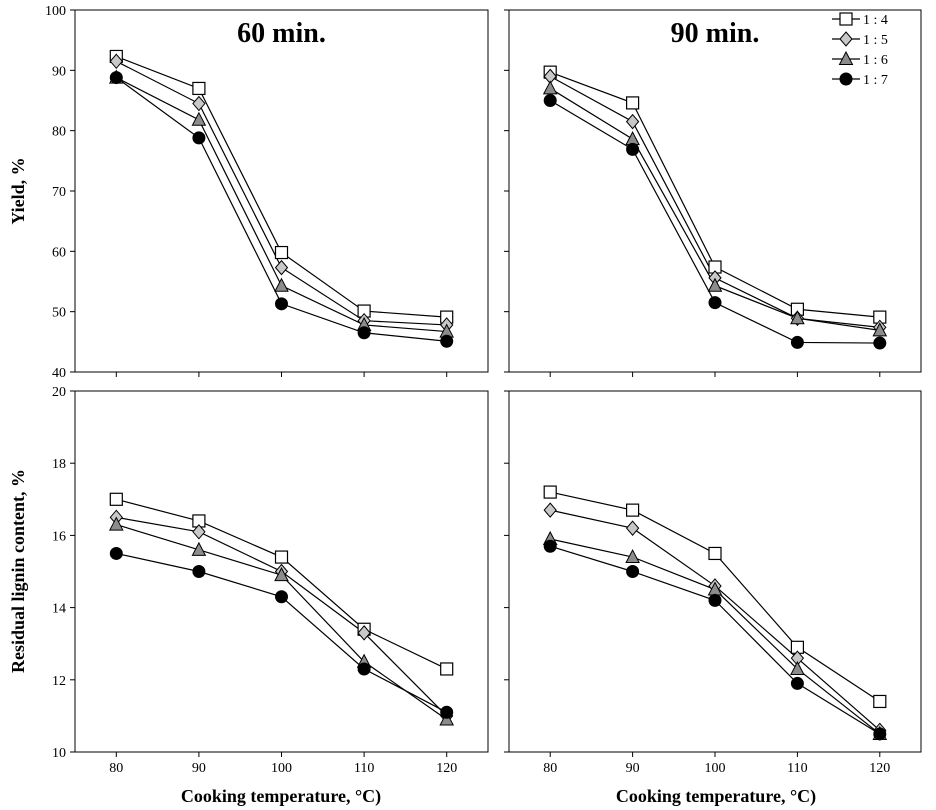 This screenshot has height=810, width=936. I want to click on y-tick-label: 10, so click(59, 753).